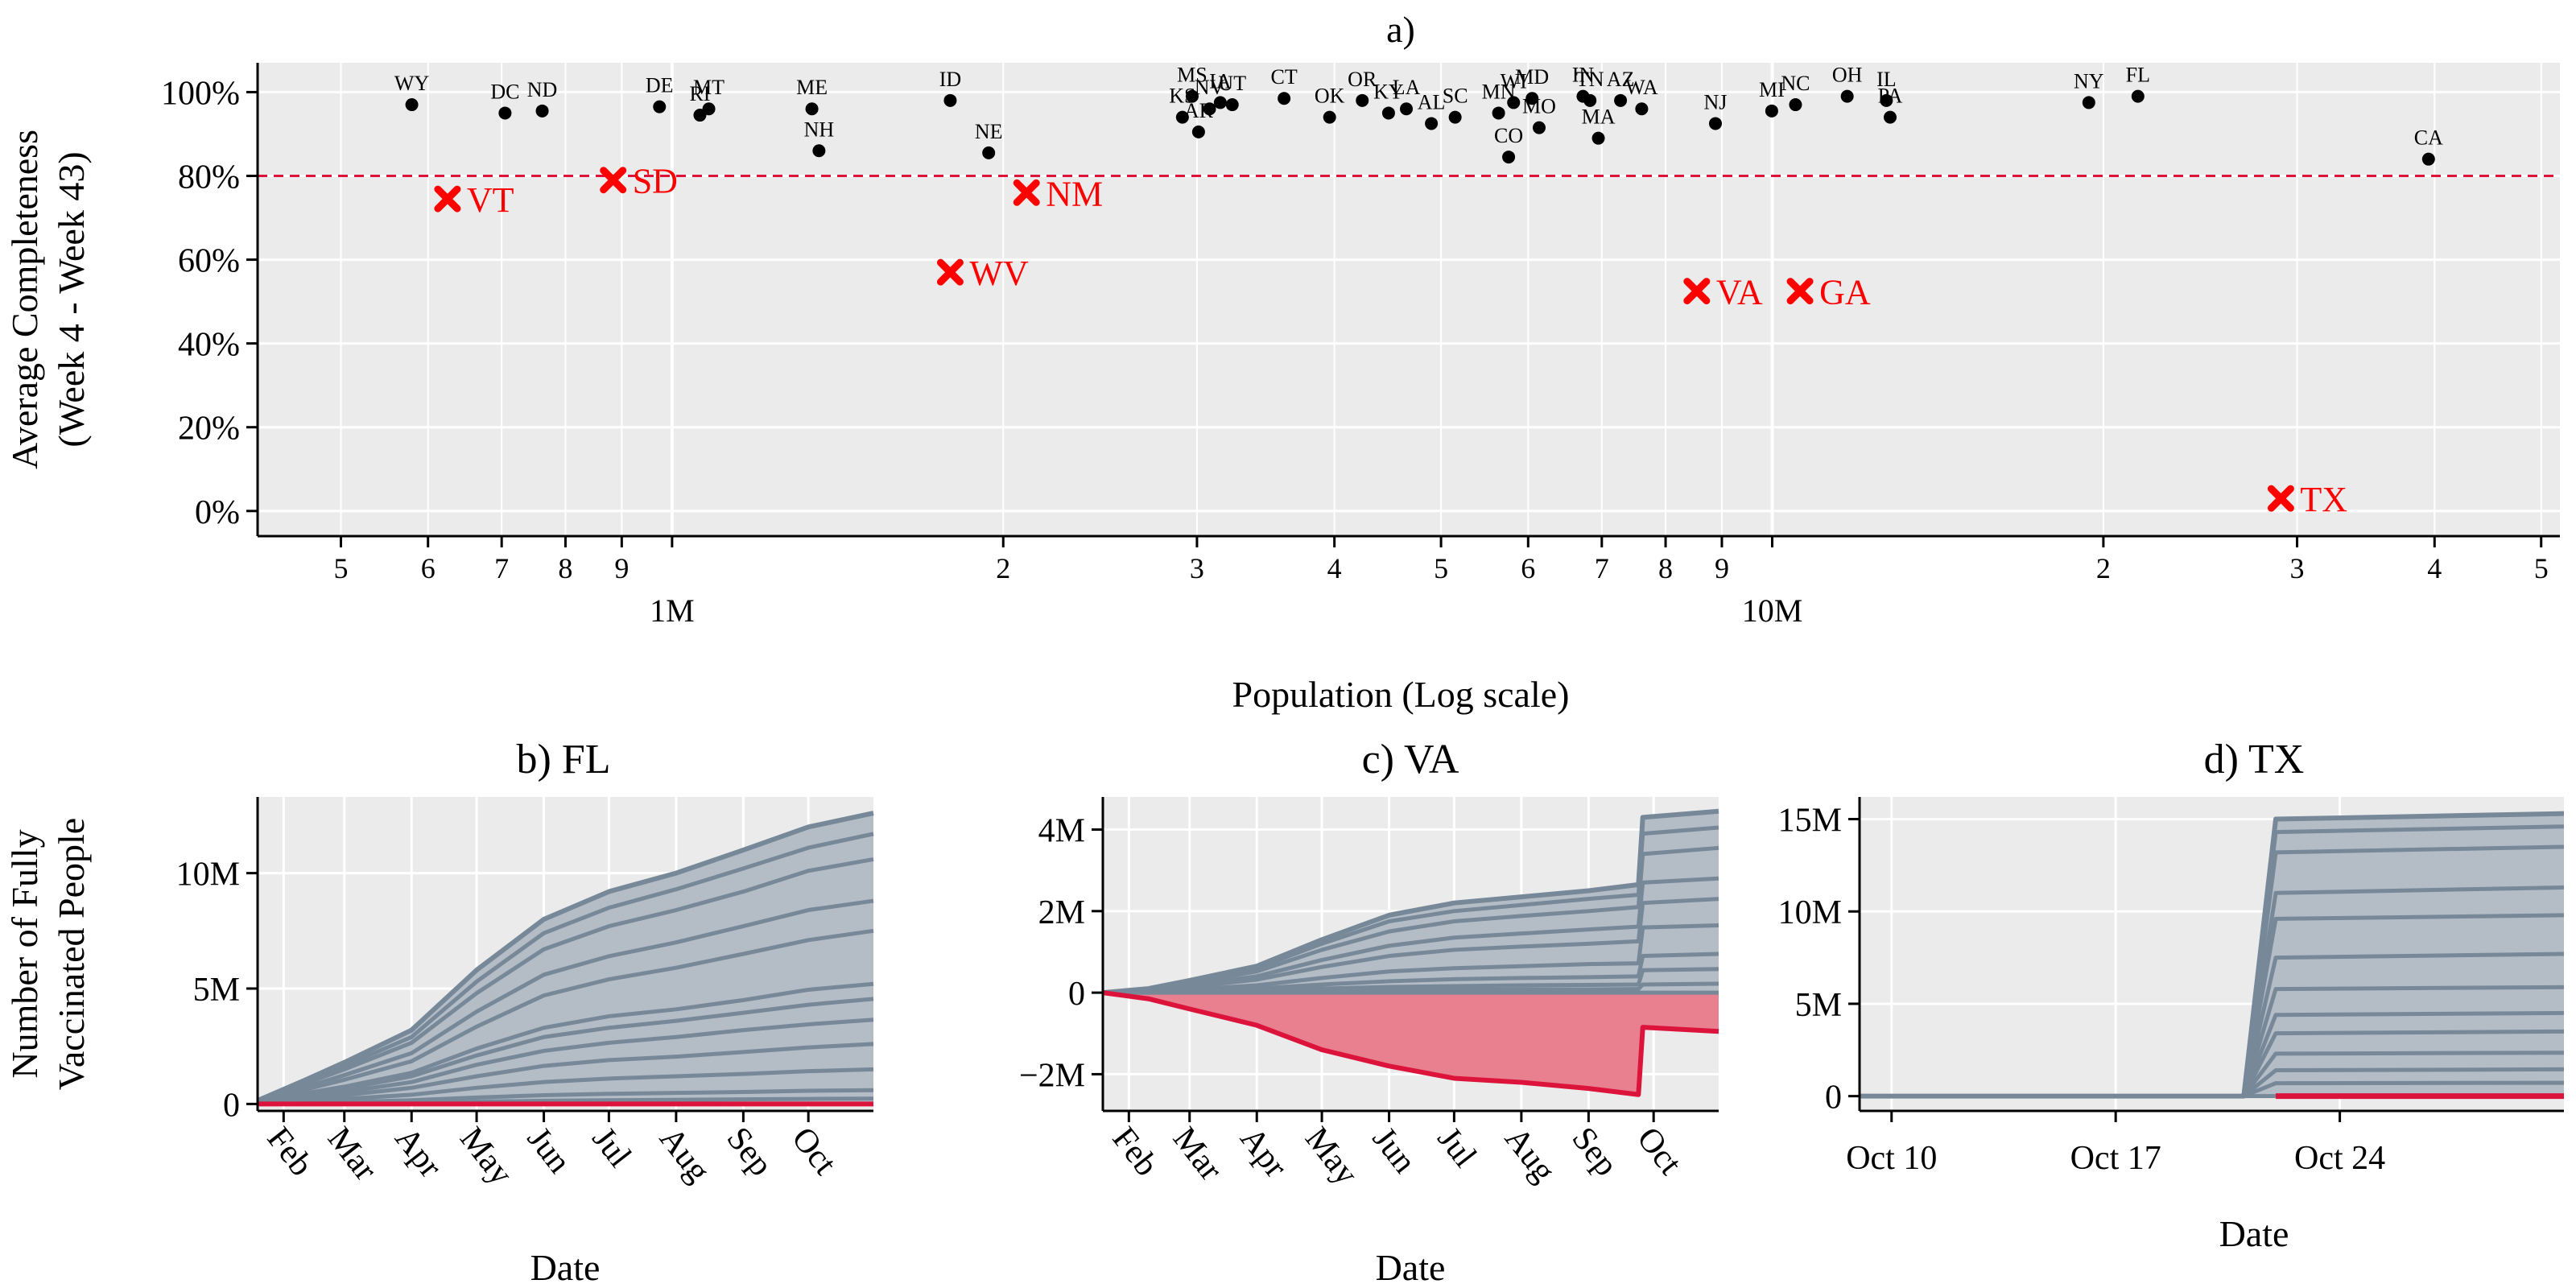 The width and height of the screenshot is (2576, 1288). I want to click on point-me, so click(812, 109).